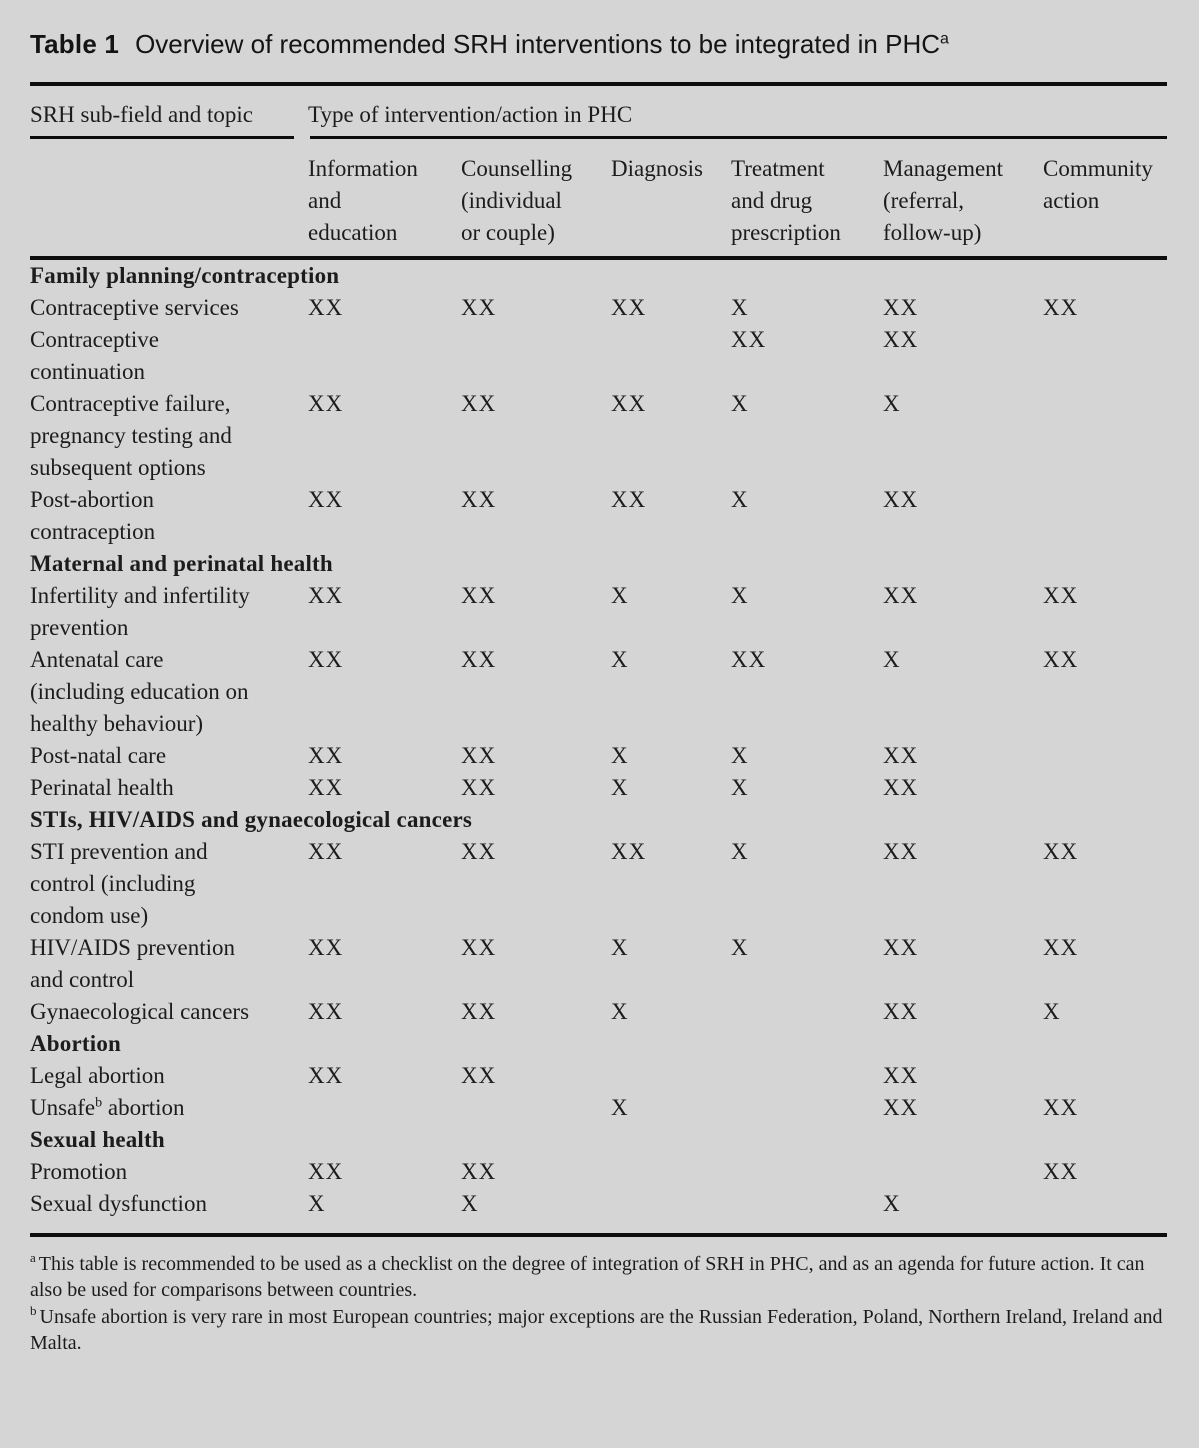  What do you see at coordinates (181, 563) in the screenshot?
I see `section-name: Maternal and perinatal health` at bounding box center [181, 563].